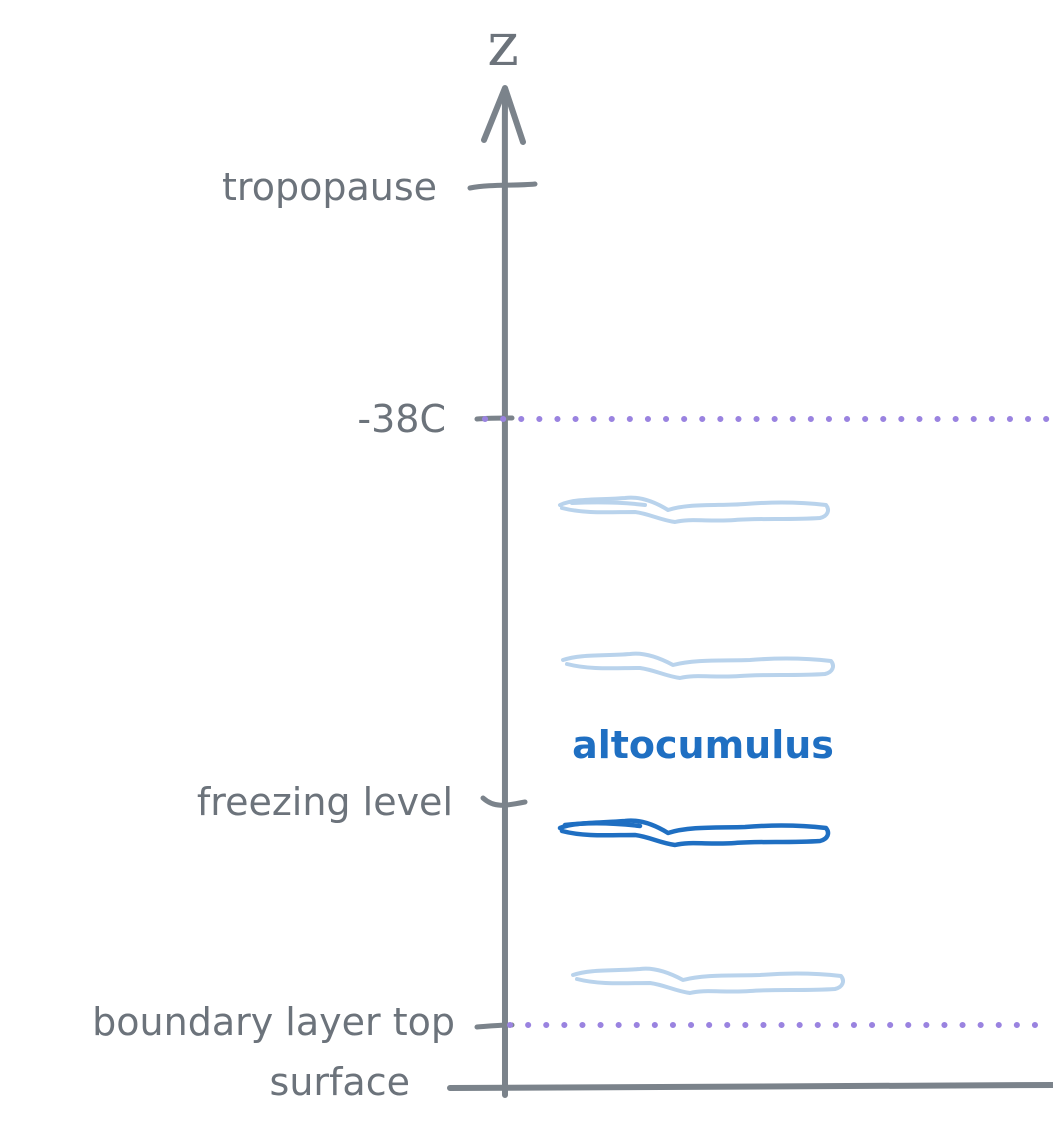 The image size is (1053, 1135). Describe the element at coordinates (708, 980) in the screenshot. I see `cloud-layer-lower` at that location.